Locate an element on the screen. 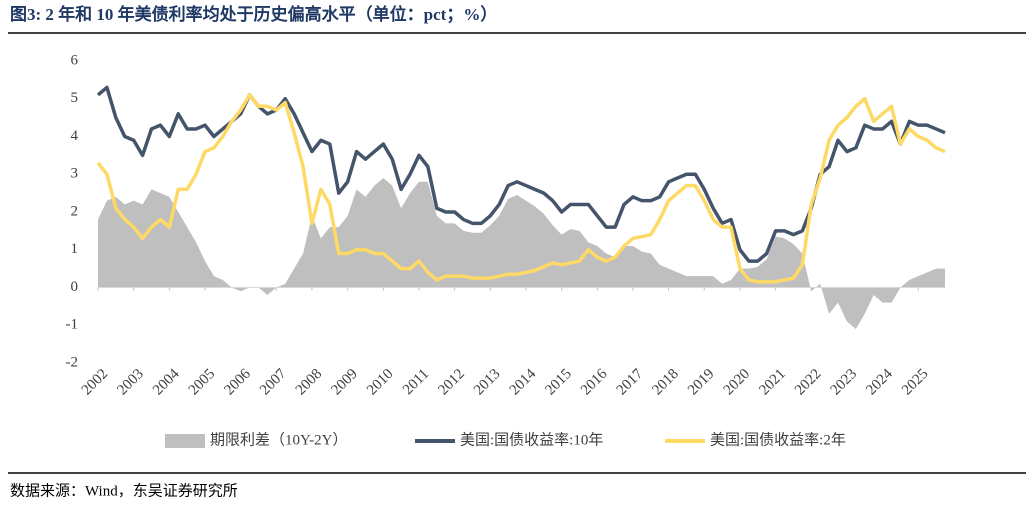 Image resolution: width=1032 pixels, height=510 pixels. x-tick-label: 2008 is located at coordinates (309, 382).